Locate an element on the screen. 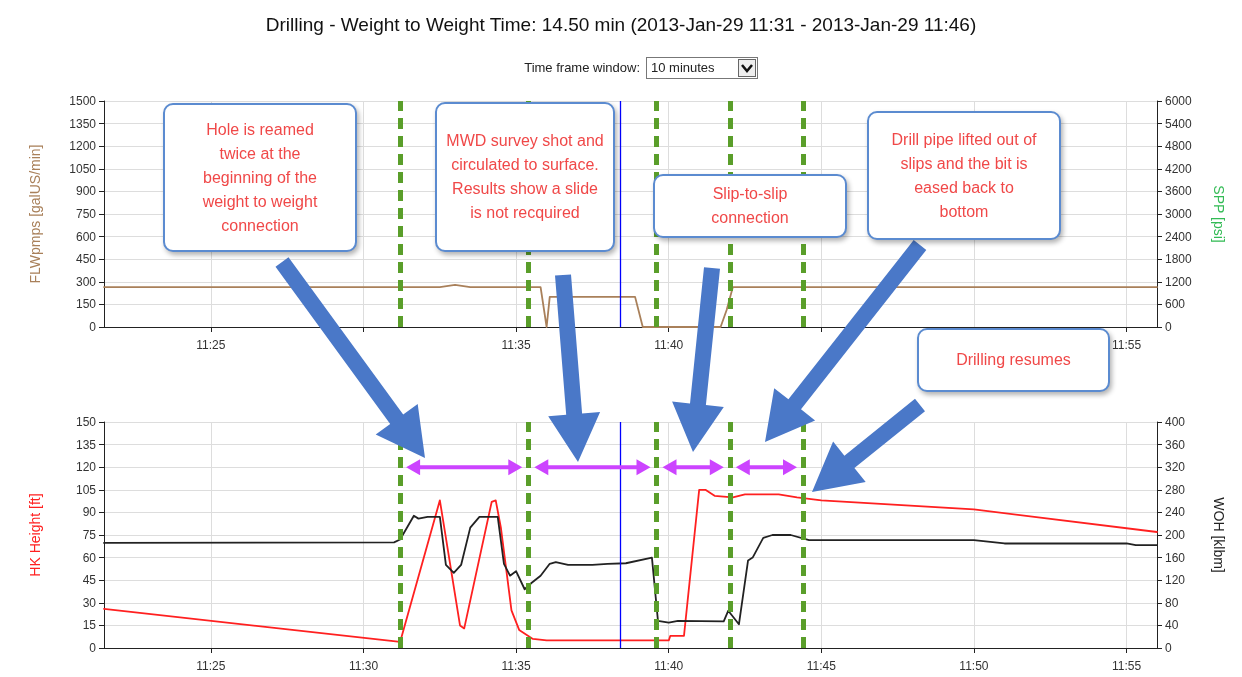 The height and width of the screenshot is (677, 1242). y2-tick-label: 160 is located at coordinates (1175, 557).